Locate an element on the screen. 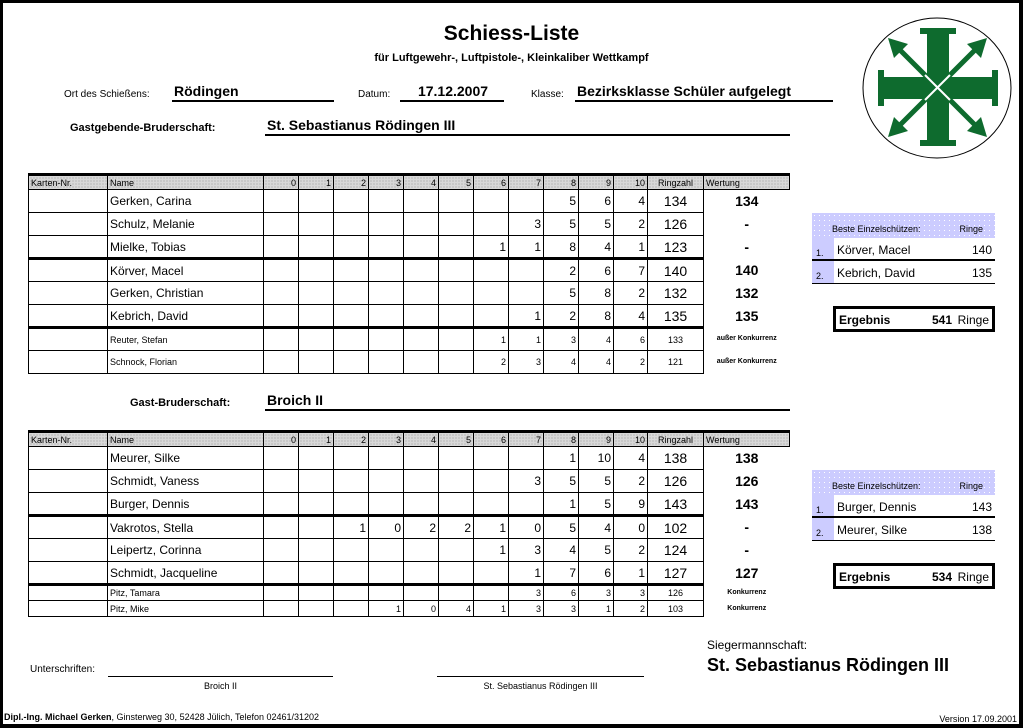 The image size is (1023, 728). signature-line-broich: Broich II is located at coordinates (220, 683).